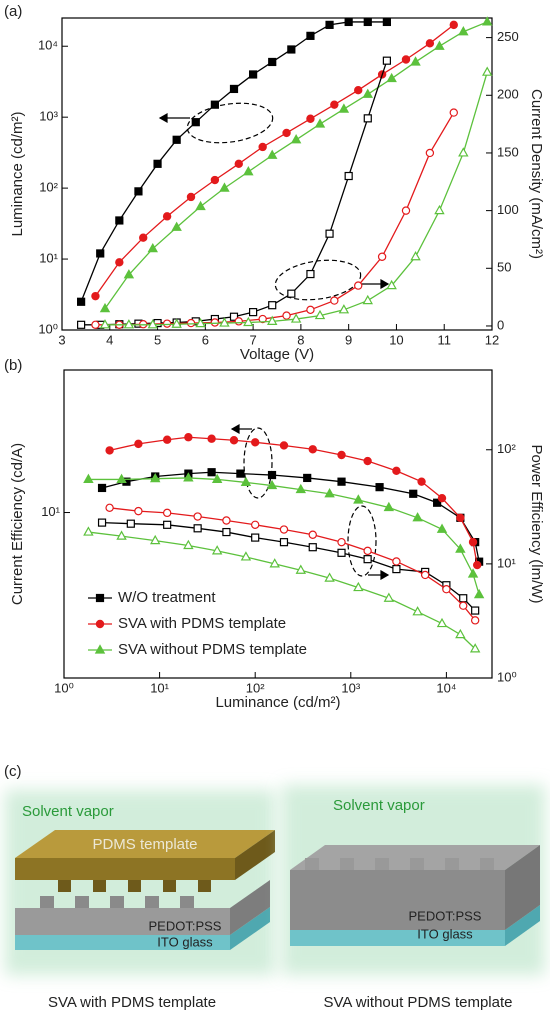 The image size is (550, 1017). Describe the element at coordinates (536, 174) in the screenshot. I see `y2-axis-label: Current Density (mA/cm²)` at that location.